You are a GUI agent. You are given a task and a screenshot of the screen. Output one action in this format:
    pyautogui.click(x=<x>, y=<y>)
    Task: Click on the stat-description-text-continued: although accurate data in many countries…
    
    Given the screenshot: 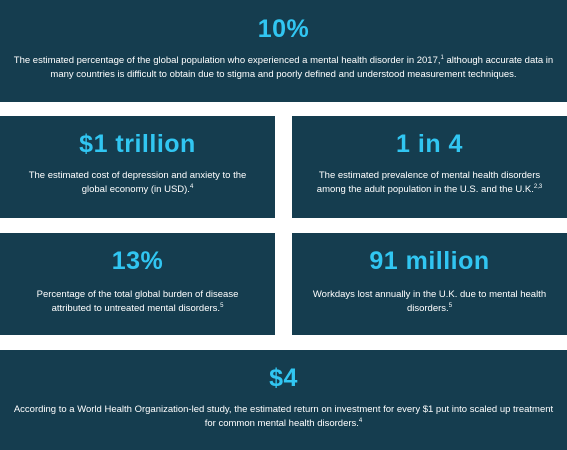 What is the action you would take?
    pyautogui.click(x=302, y=67)
    